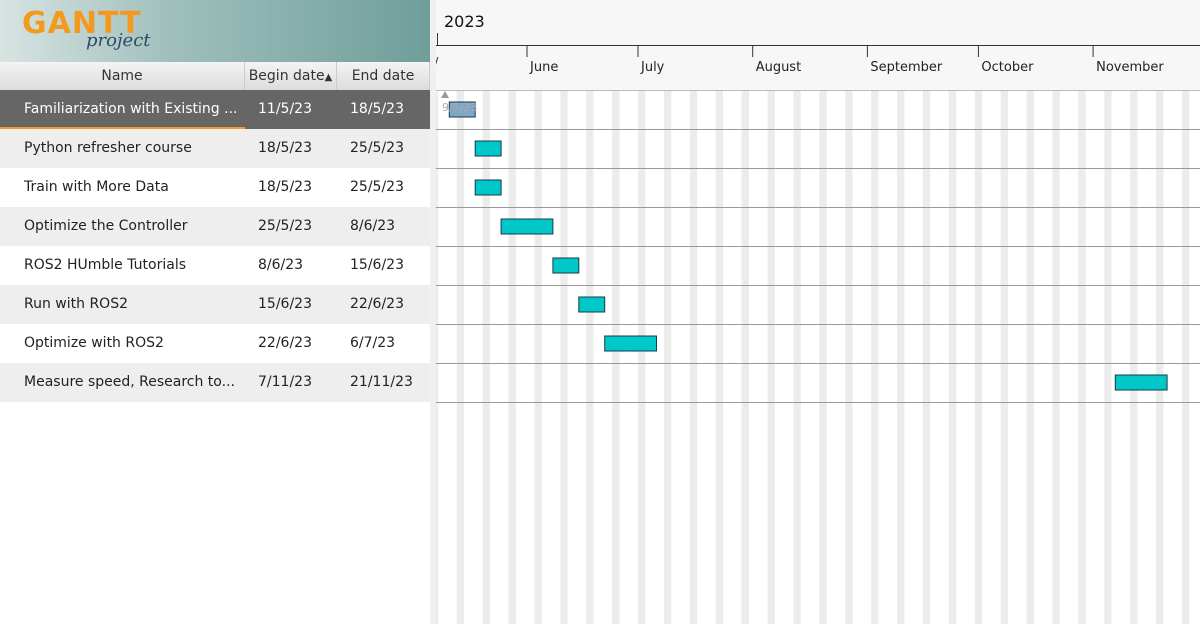  What do you see at coordinates (377, 304) in the screenshot?
I see `end-date: 22/6/23` at bounding box center [377, 304].